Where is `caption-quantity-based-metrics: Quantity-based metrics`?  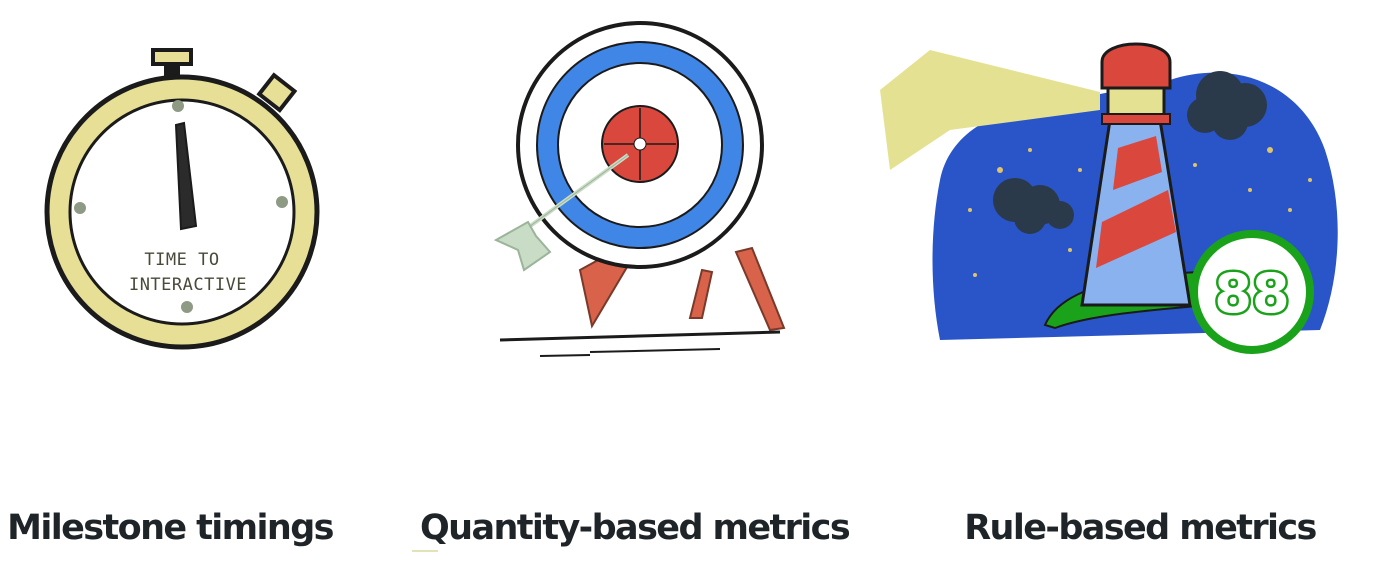
caption-quantity-based-metrics: Quantity-based metrics is located at coordinates (635, 528).